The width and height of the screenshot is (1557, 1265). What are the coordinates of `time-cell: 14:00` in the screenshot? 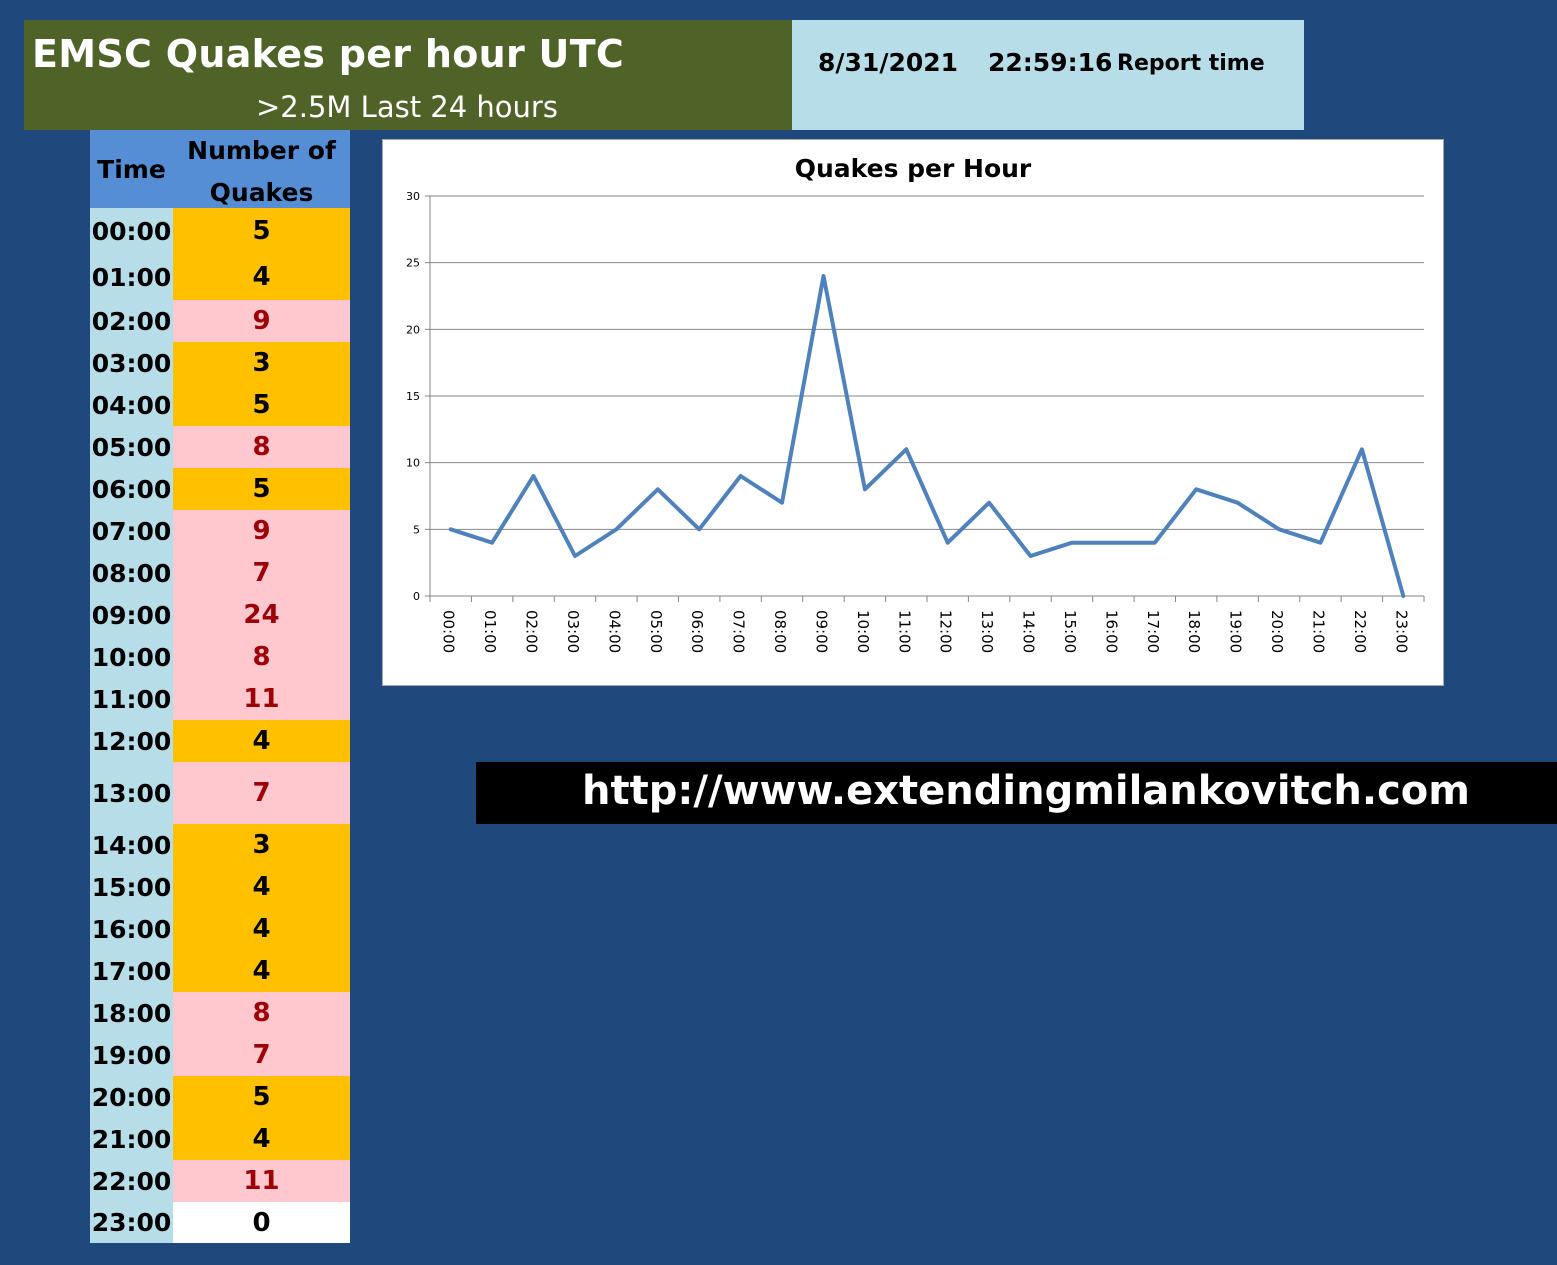 It's located at (131, 845).